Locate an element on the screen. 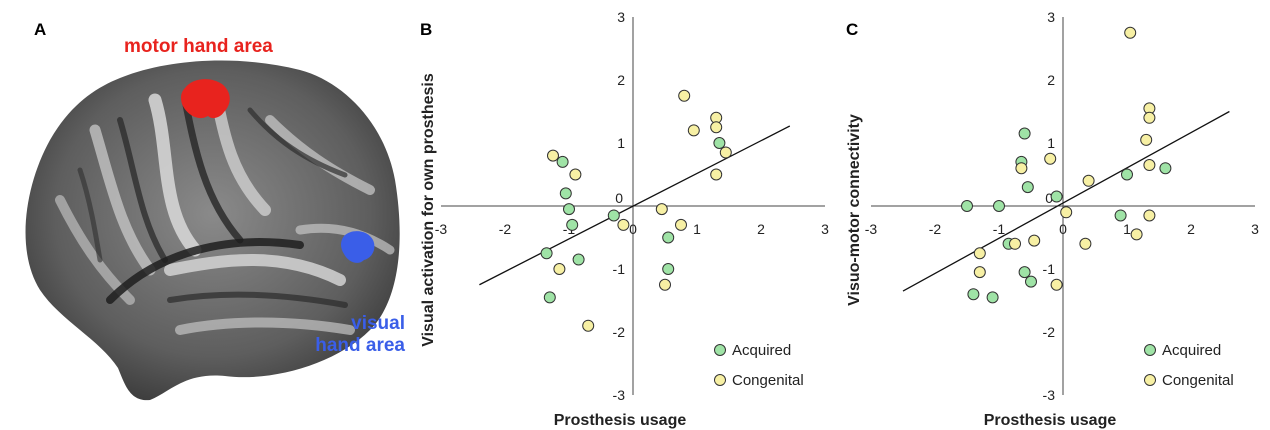  motor-hand-area-label: motor hand area is located at coordinates (198, 46).